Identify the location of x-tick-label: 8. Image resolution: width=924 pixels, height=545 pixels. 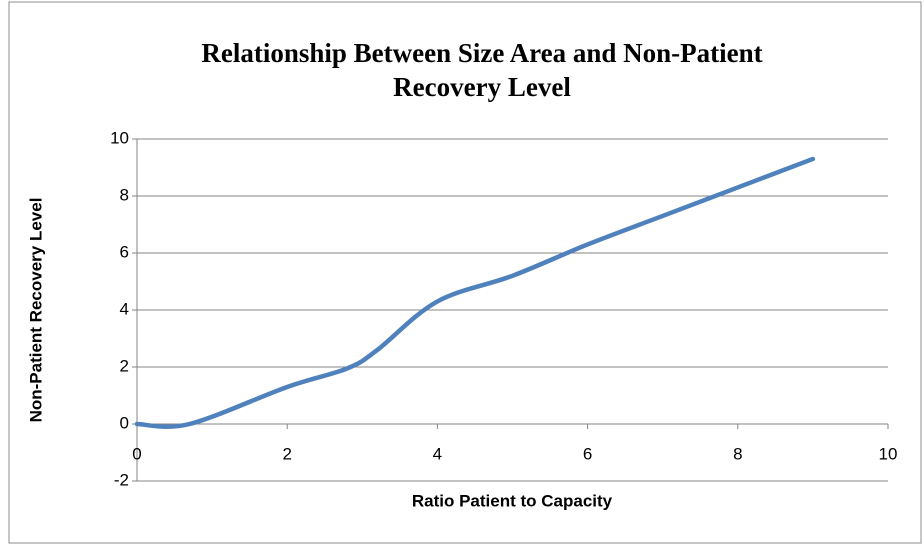
(737, 453).